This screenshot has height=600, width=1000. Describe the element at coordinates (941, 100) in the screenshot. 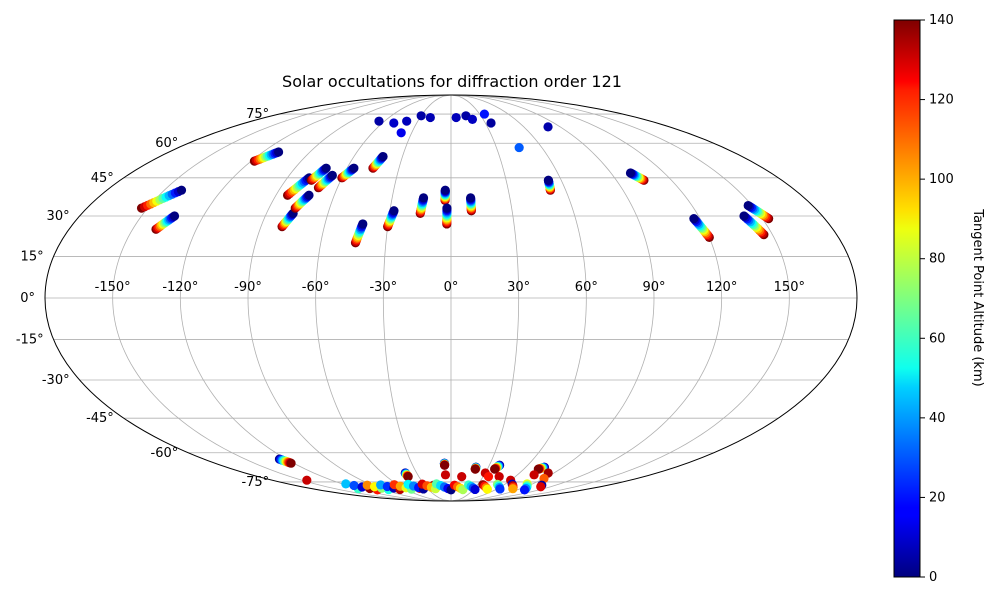

I see `colorbar-tick-label: 120` at that location.